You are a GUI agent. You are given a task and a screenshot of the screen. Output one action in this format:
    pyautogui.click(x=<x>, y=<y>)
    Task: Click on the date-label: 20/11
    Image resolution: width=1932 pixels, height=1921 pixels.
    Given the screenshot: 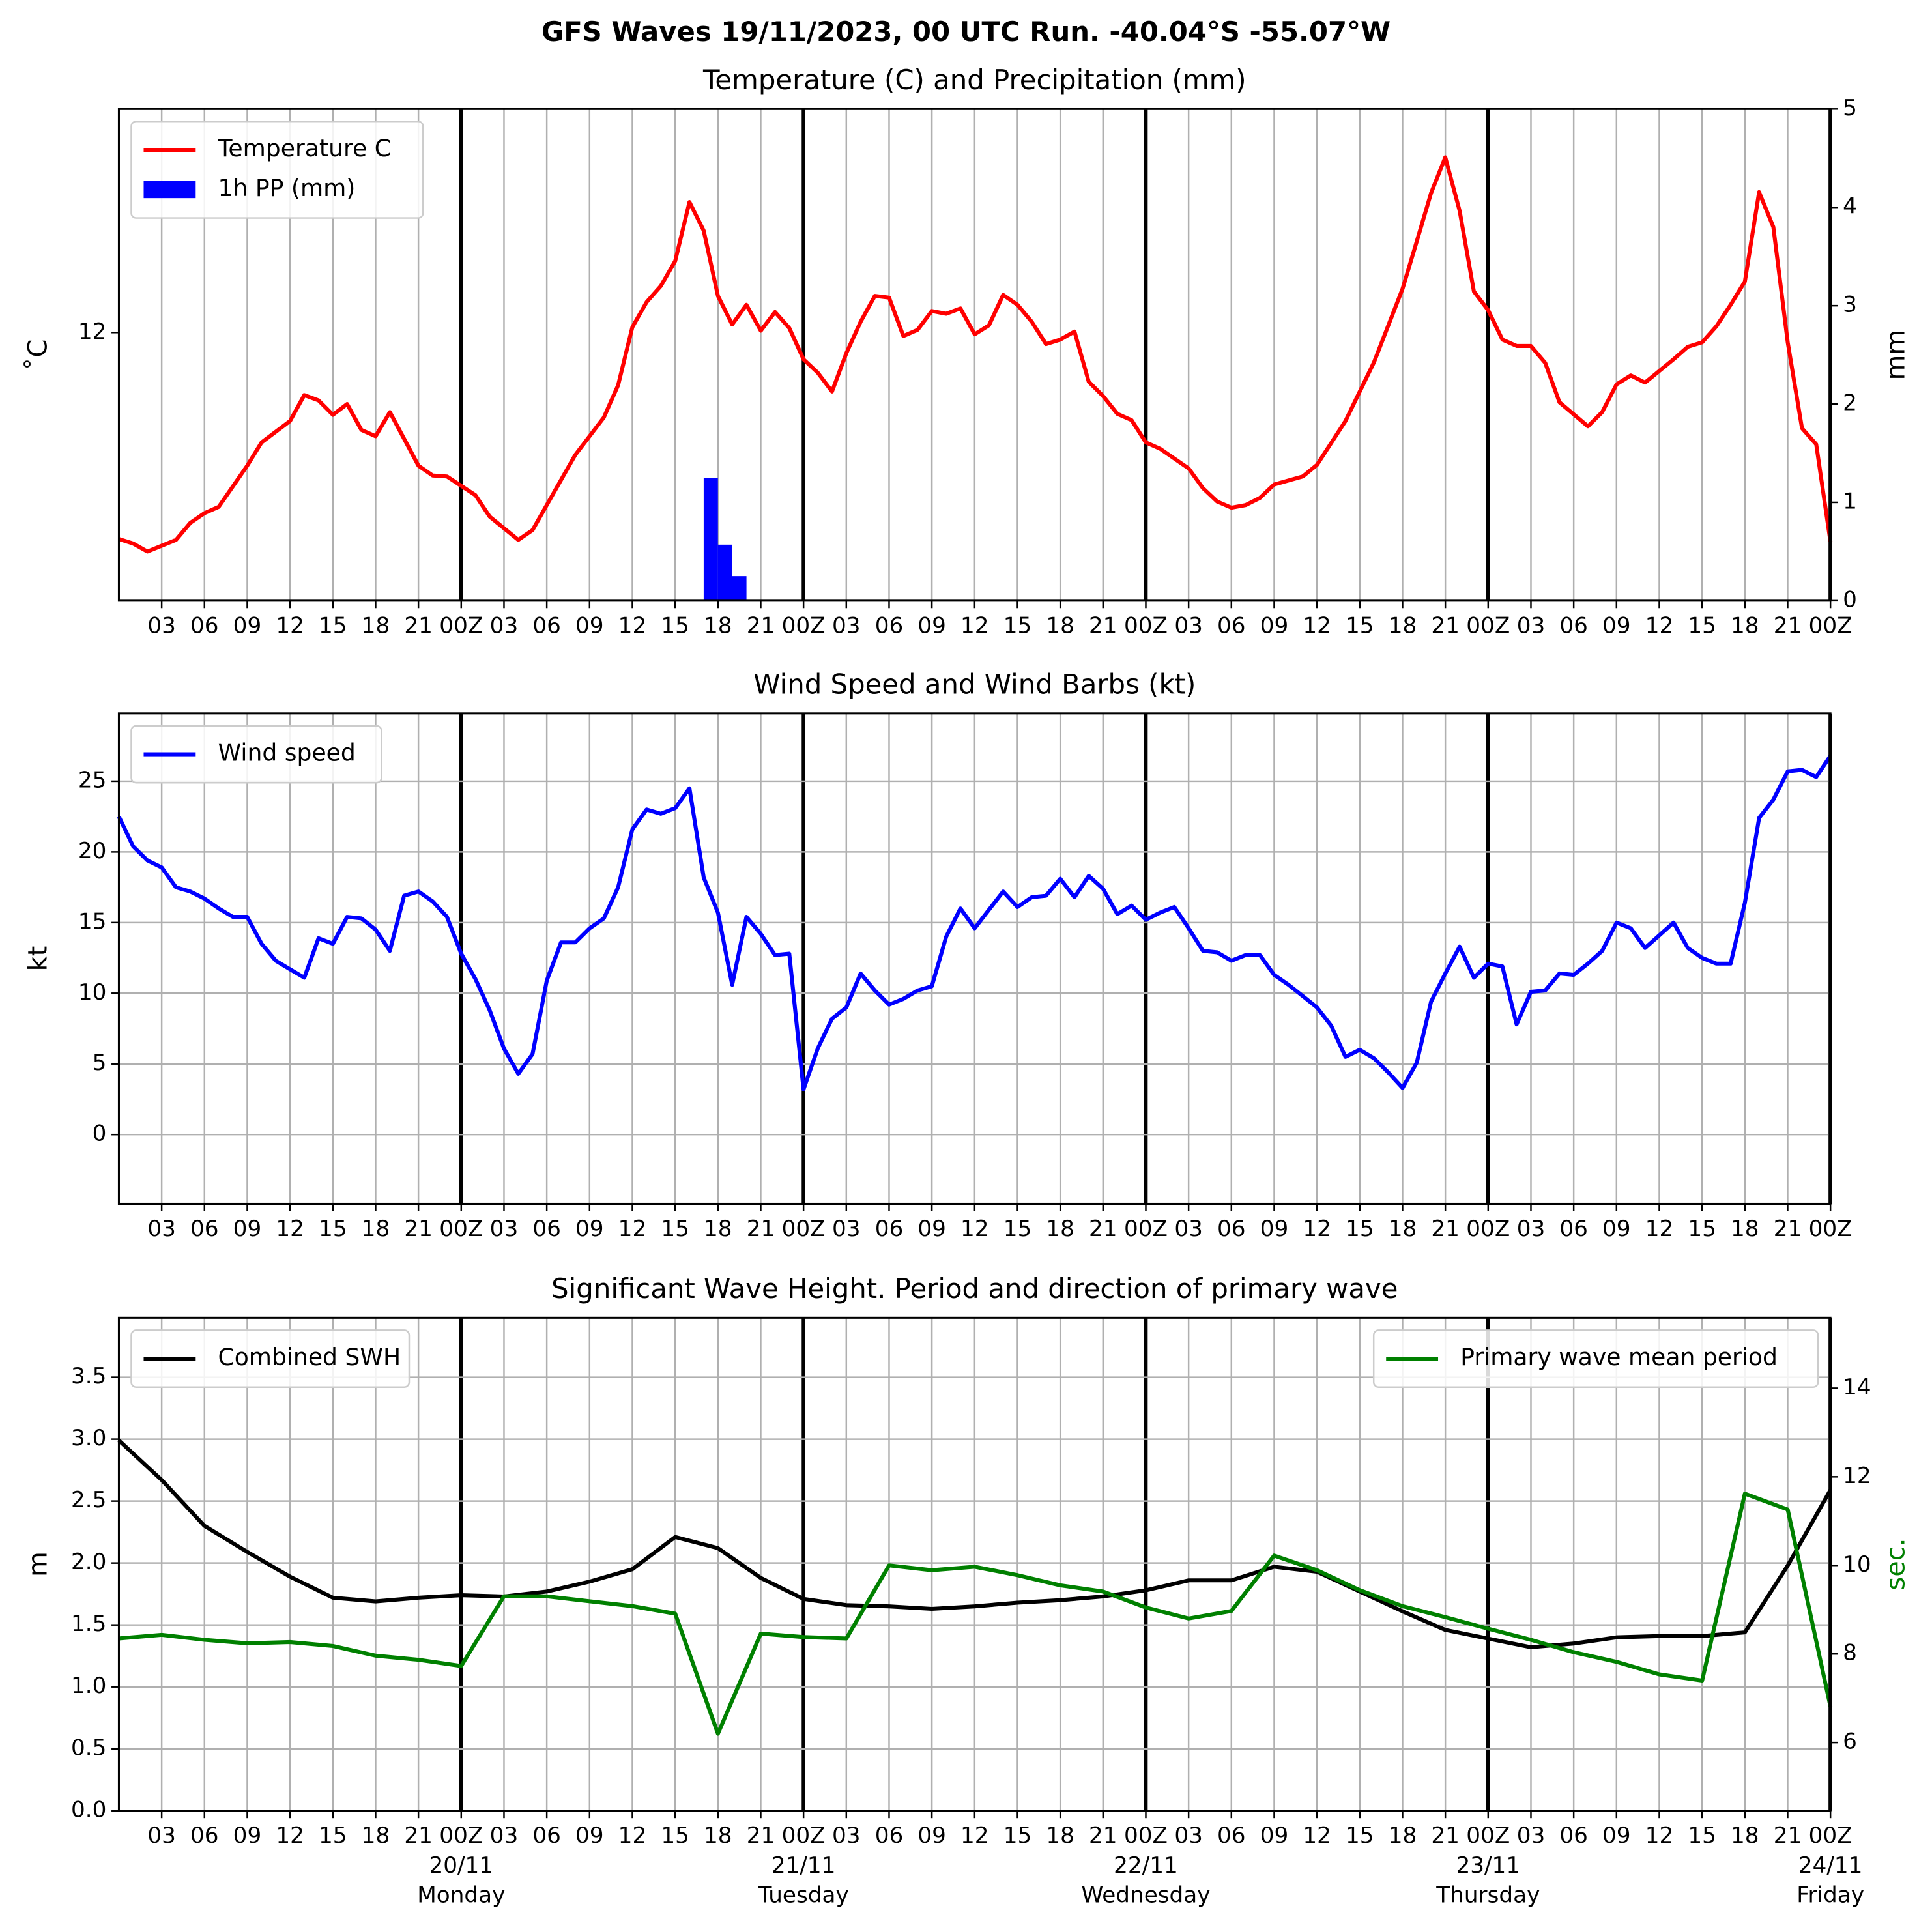 What is the action you would take?
    pyautogui.click(x=461, y=1866)
    